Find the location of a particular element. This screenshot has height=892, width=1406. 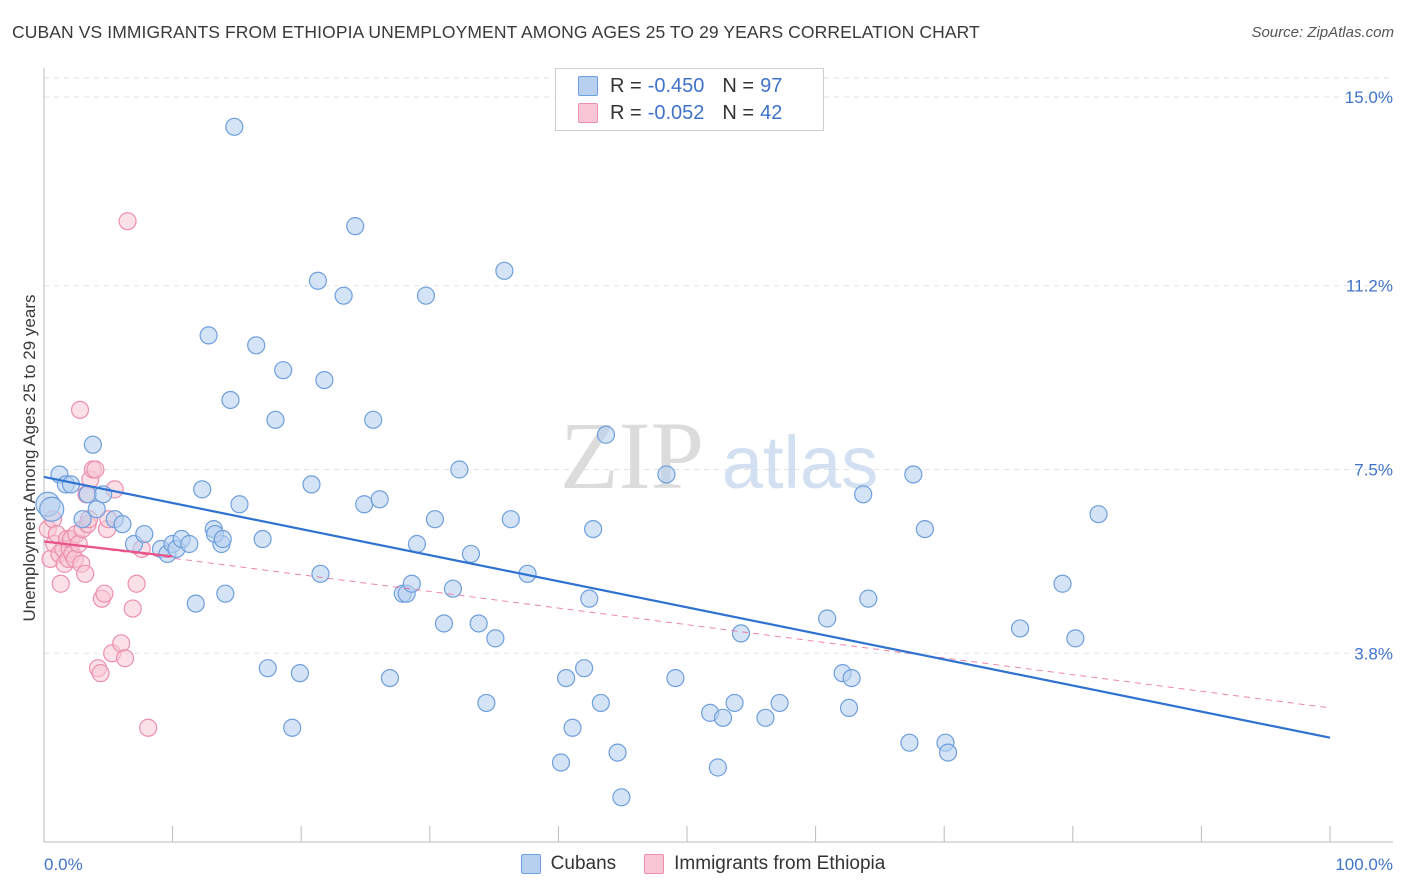

n-label: N = is located at coordinates (738, 112).